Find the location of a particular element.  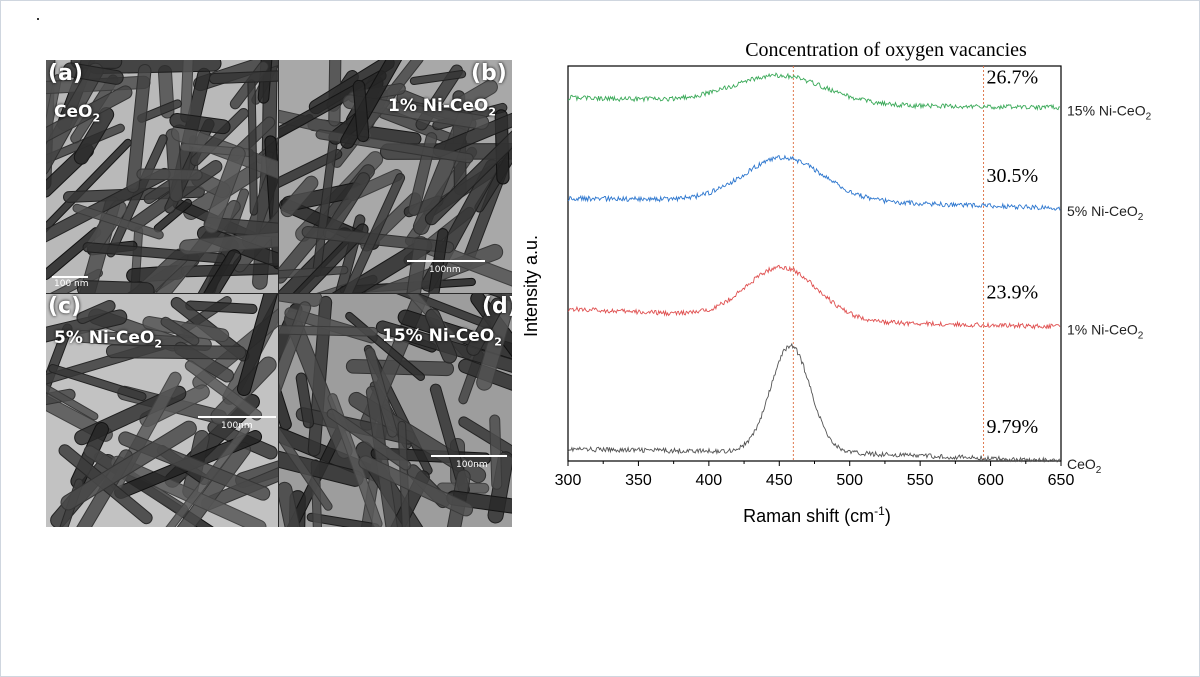

tem-micrograph-a is located at coordinates (162, 176).